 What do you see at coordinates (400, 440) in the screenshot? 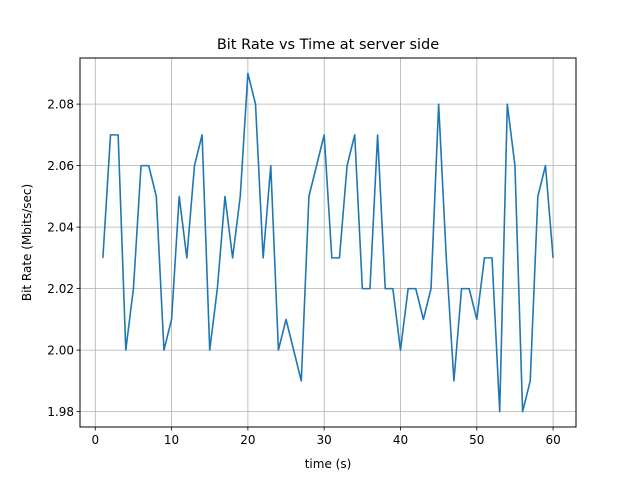
I see `x-tick-label: 40` at bounding box center [400, 440].